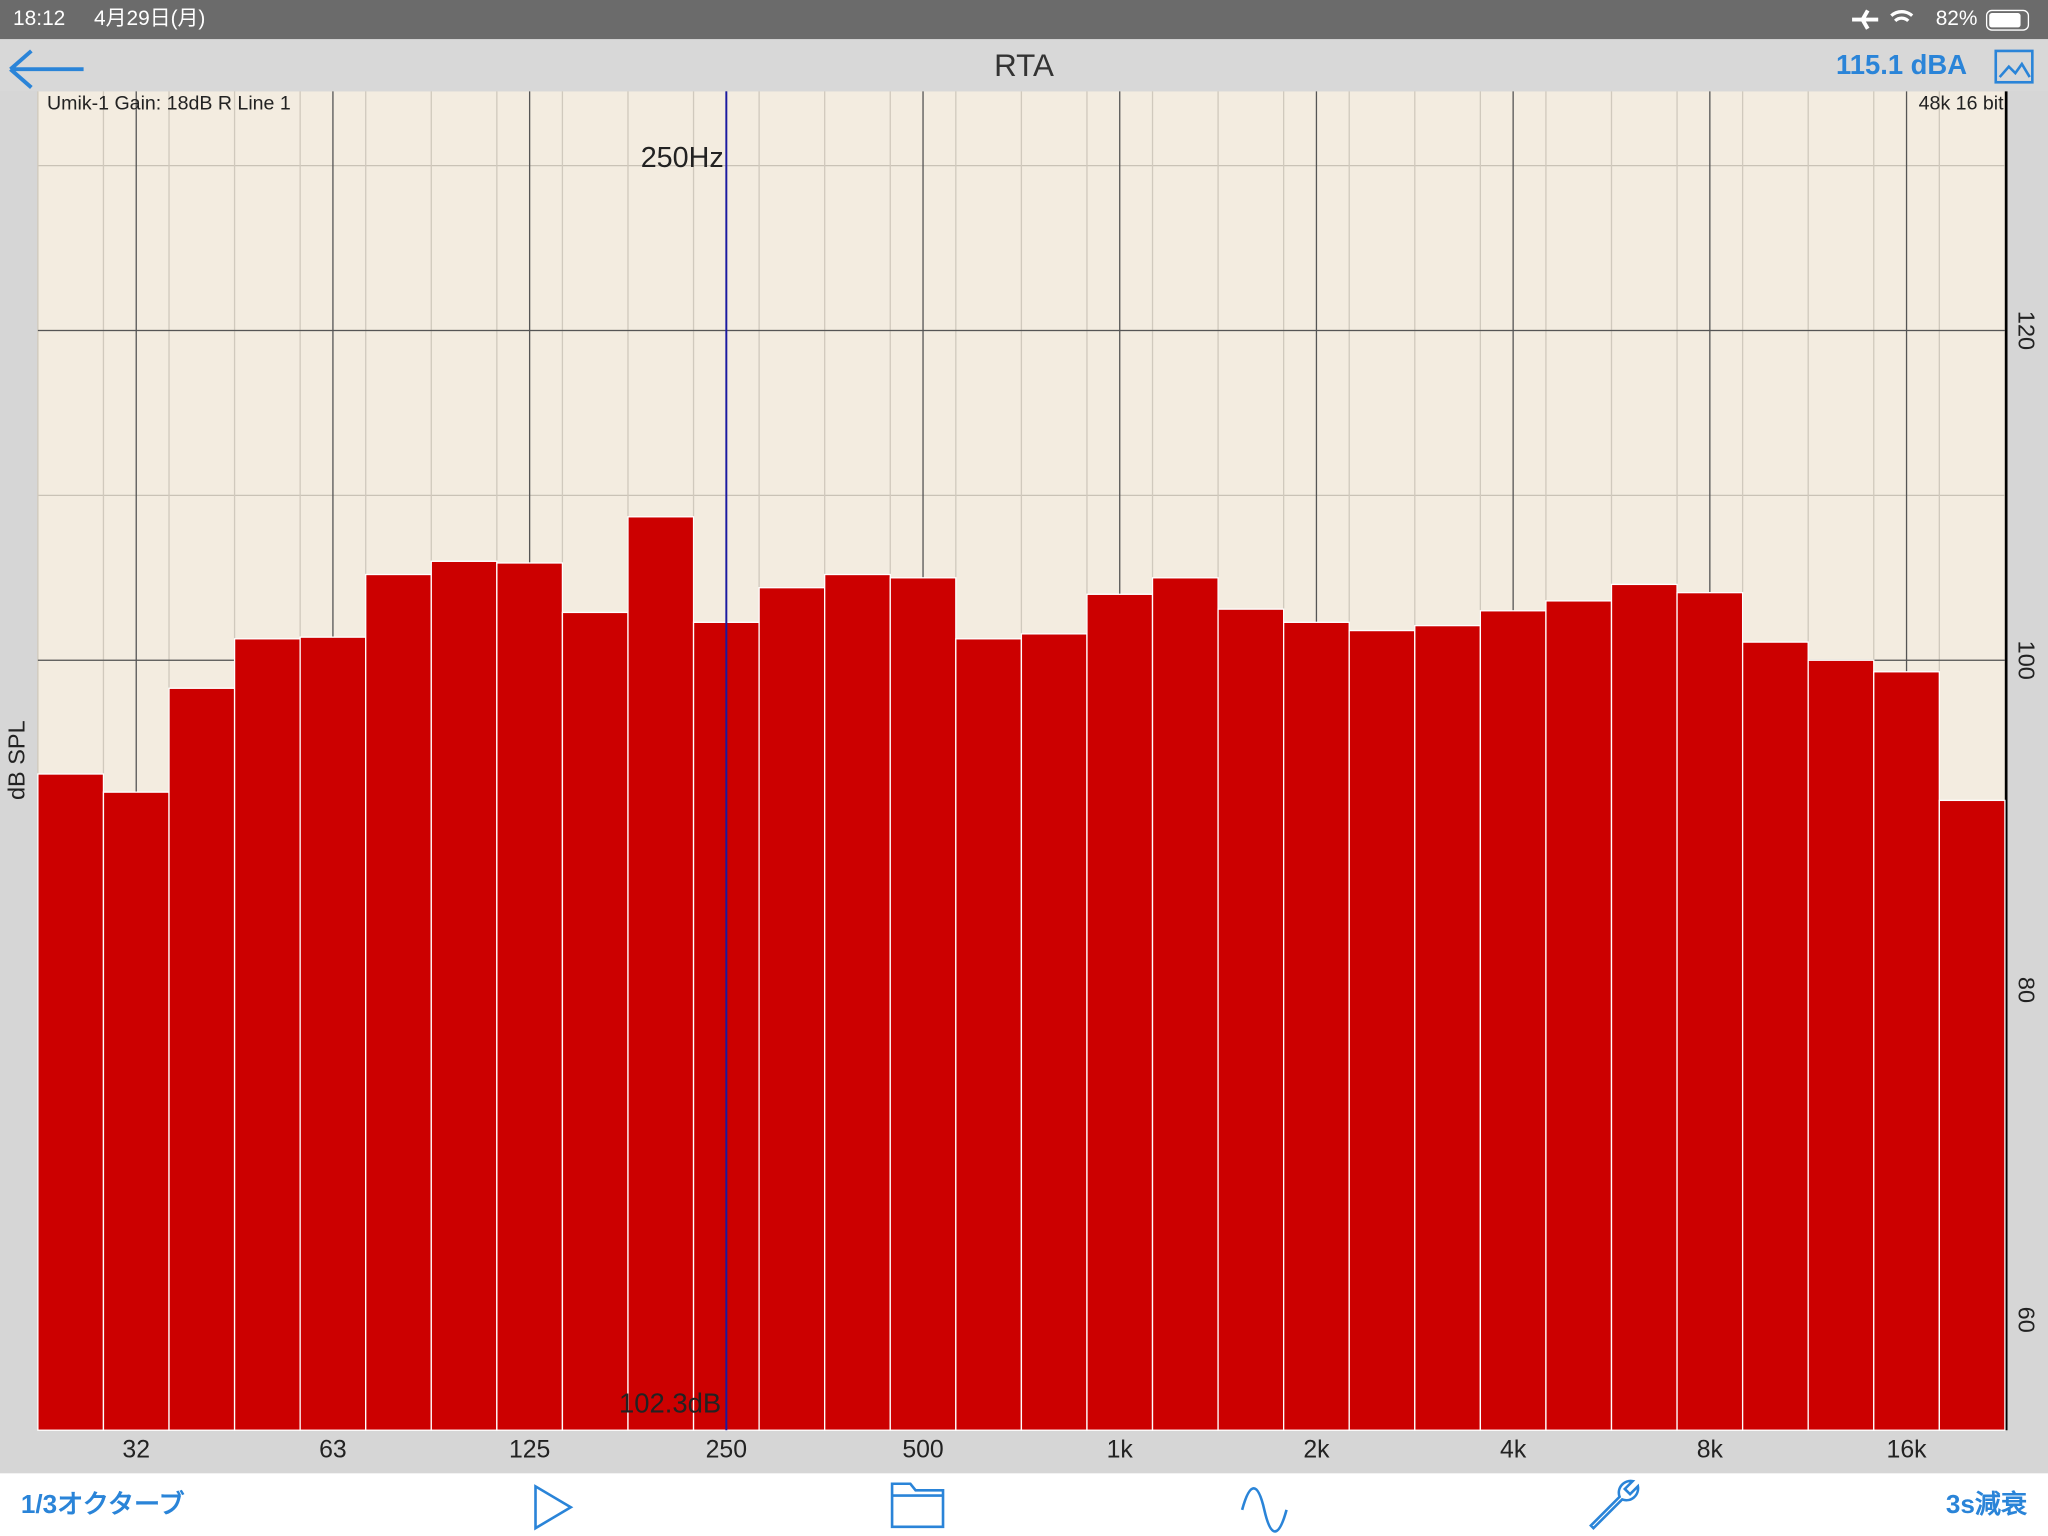 Image resolution: width=2048 pixels, height=1536 pixels. Describe the element at coordinates (1961, 104) in the screenshot. I see `info-right: 48k 16 bit` at that location.